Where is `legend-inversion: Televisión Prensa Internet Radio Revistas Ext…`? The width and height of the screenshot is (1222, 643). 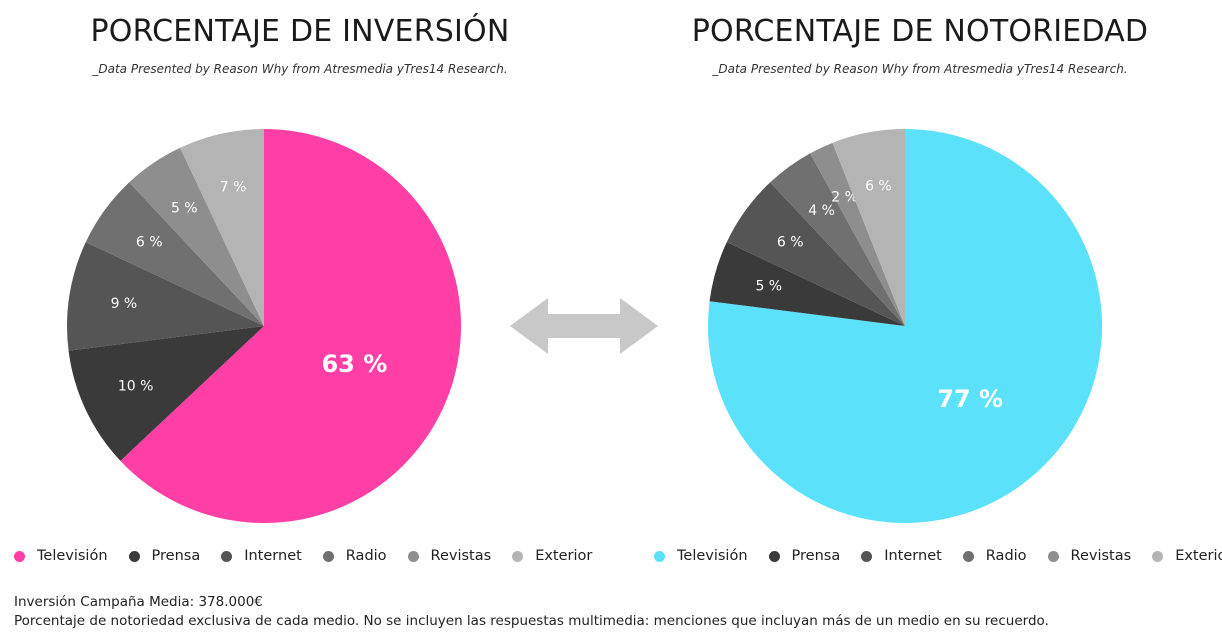
legend-inversion: Televisión Prensa Internet Radio Revistas Ext… is located at coordinates (313, 556).